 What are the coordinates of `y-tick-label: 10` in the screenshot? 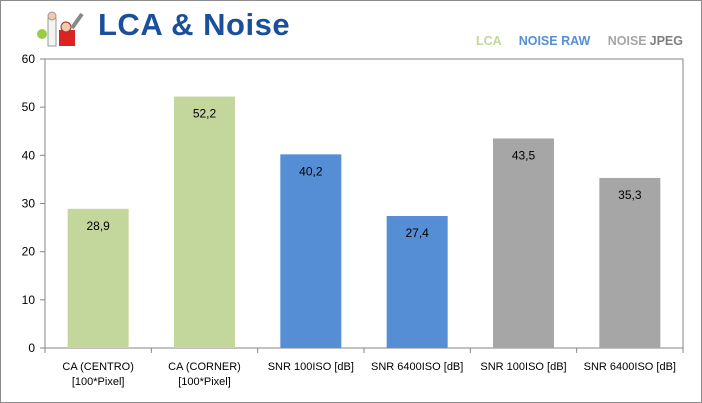 It's located at (29, 300).